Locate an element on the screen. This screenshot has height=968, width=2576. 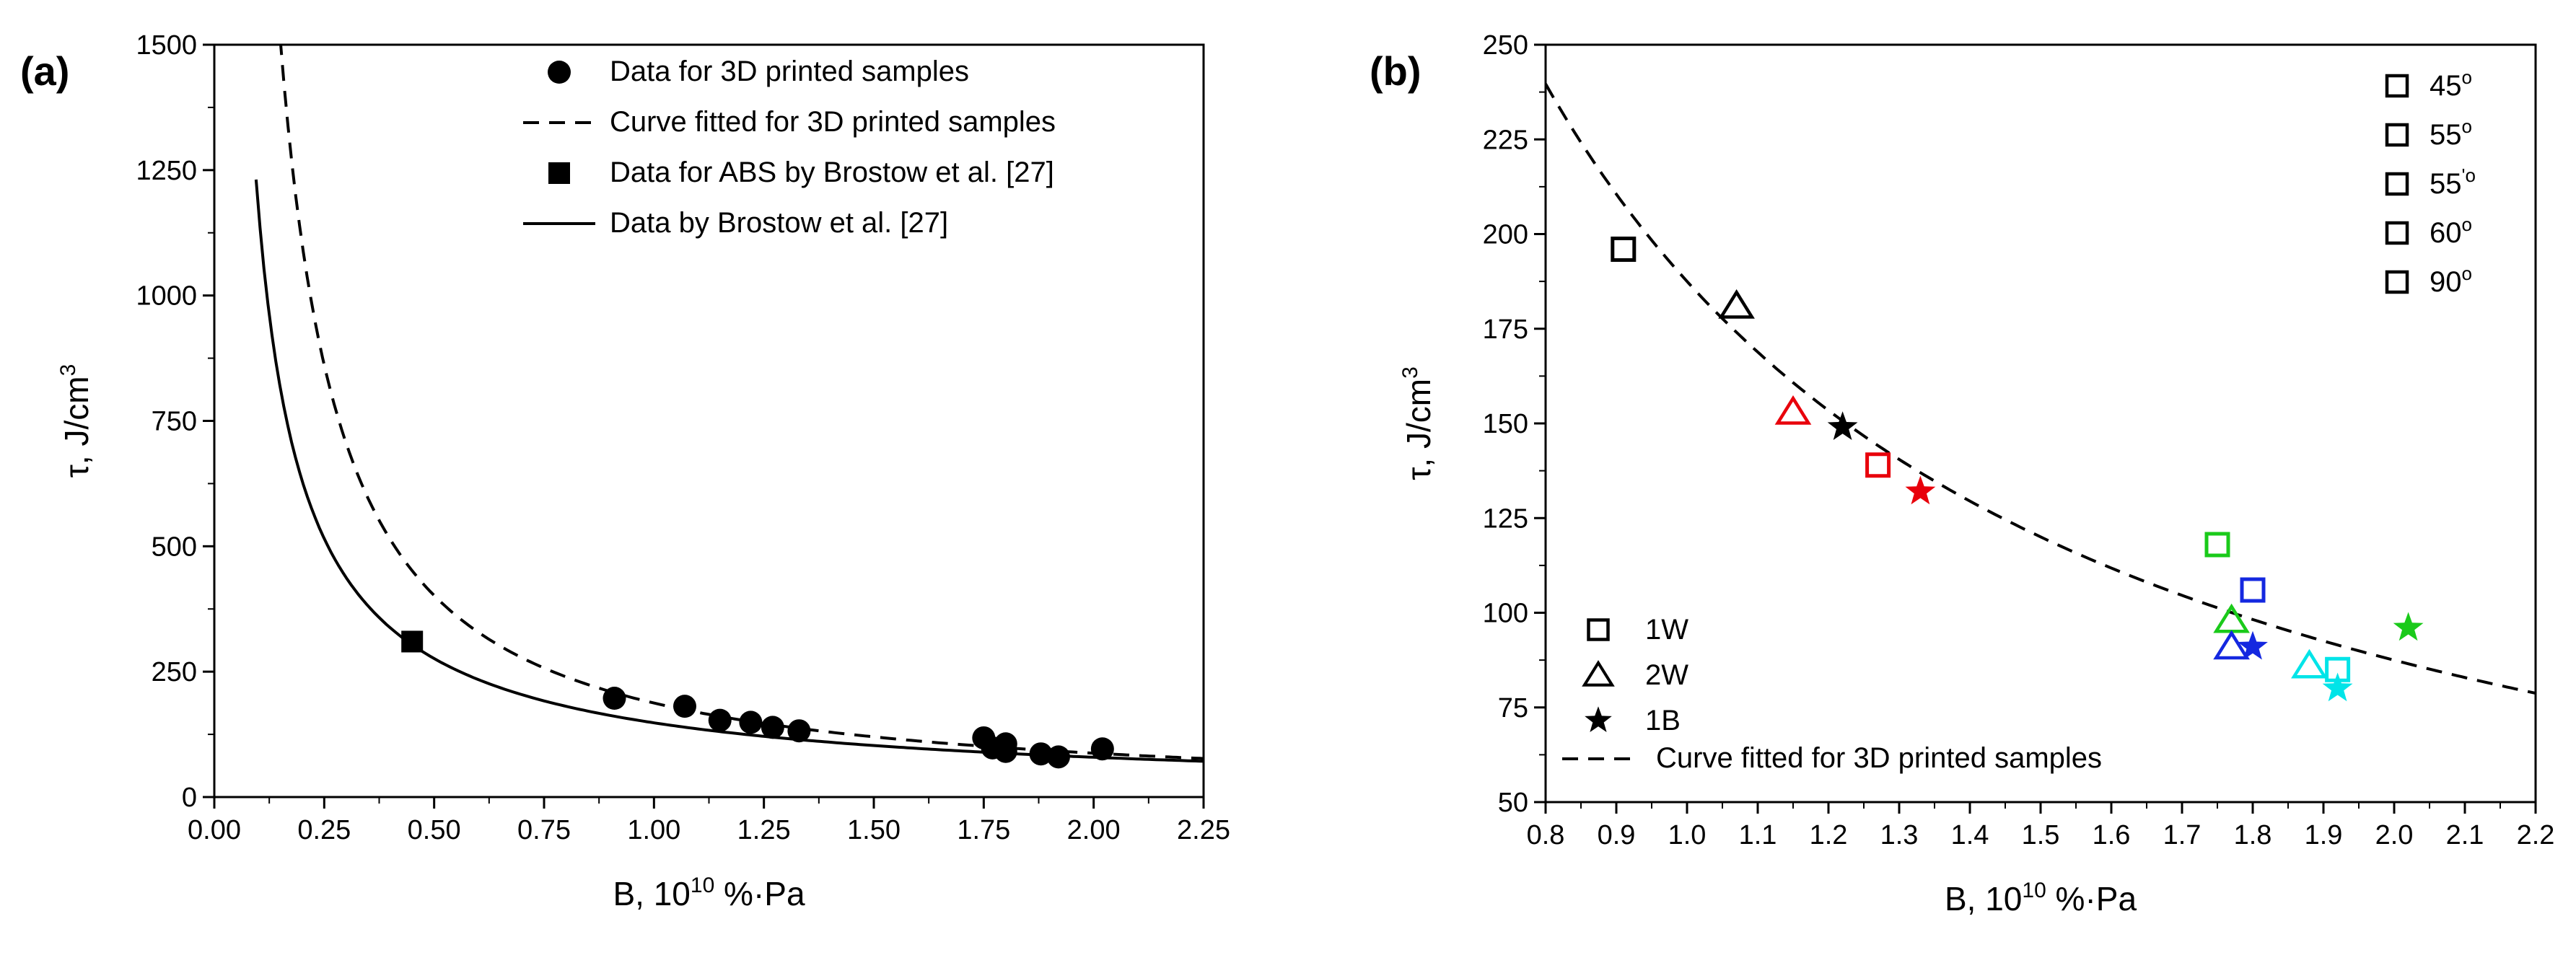
y-axis-title: τ, J/cm3 is located at coordinates (1417, 423).